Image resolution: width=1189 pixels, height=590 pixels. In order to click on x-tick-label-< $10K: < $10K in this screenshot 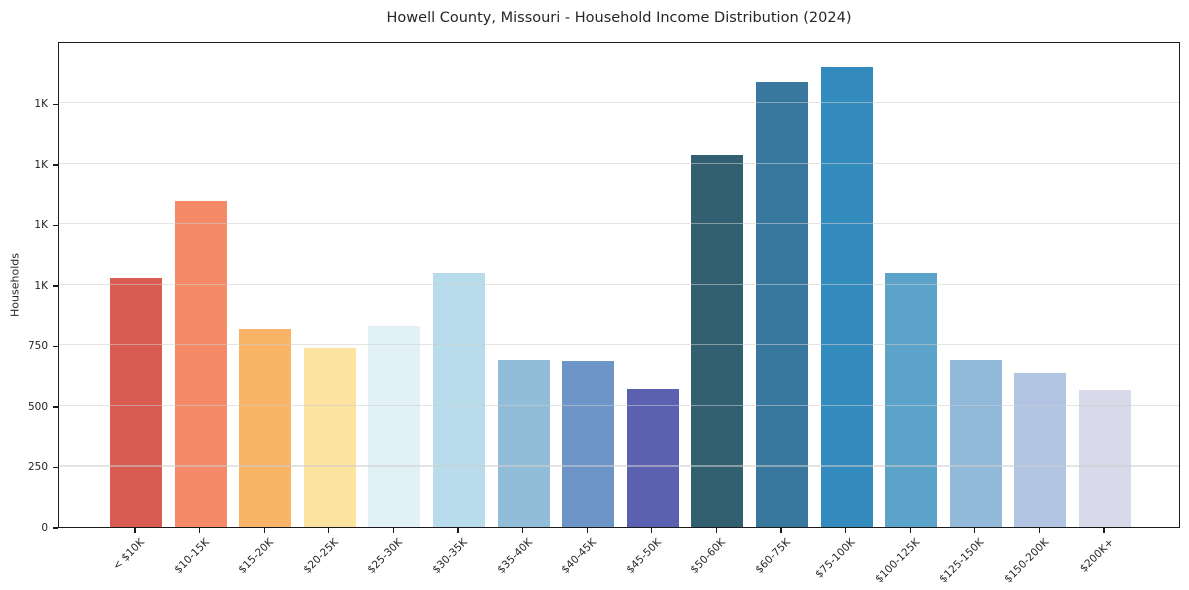, I will do `click(128, 554)`.